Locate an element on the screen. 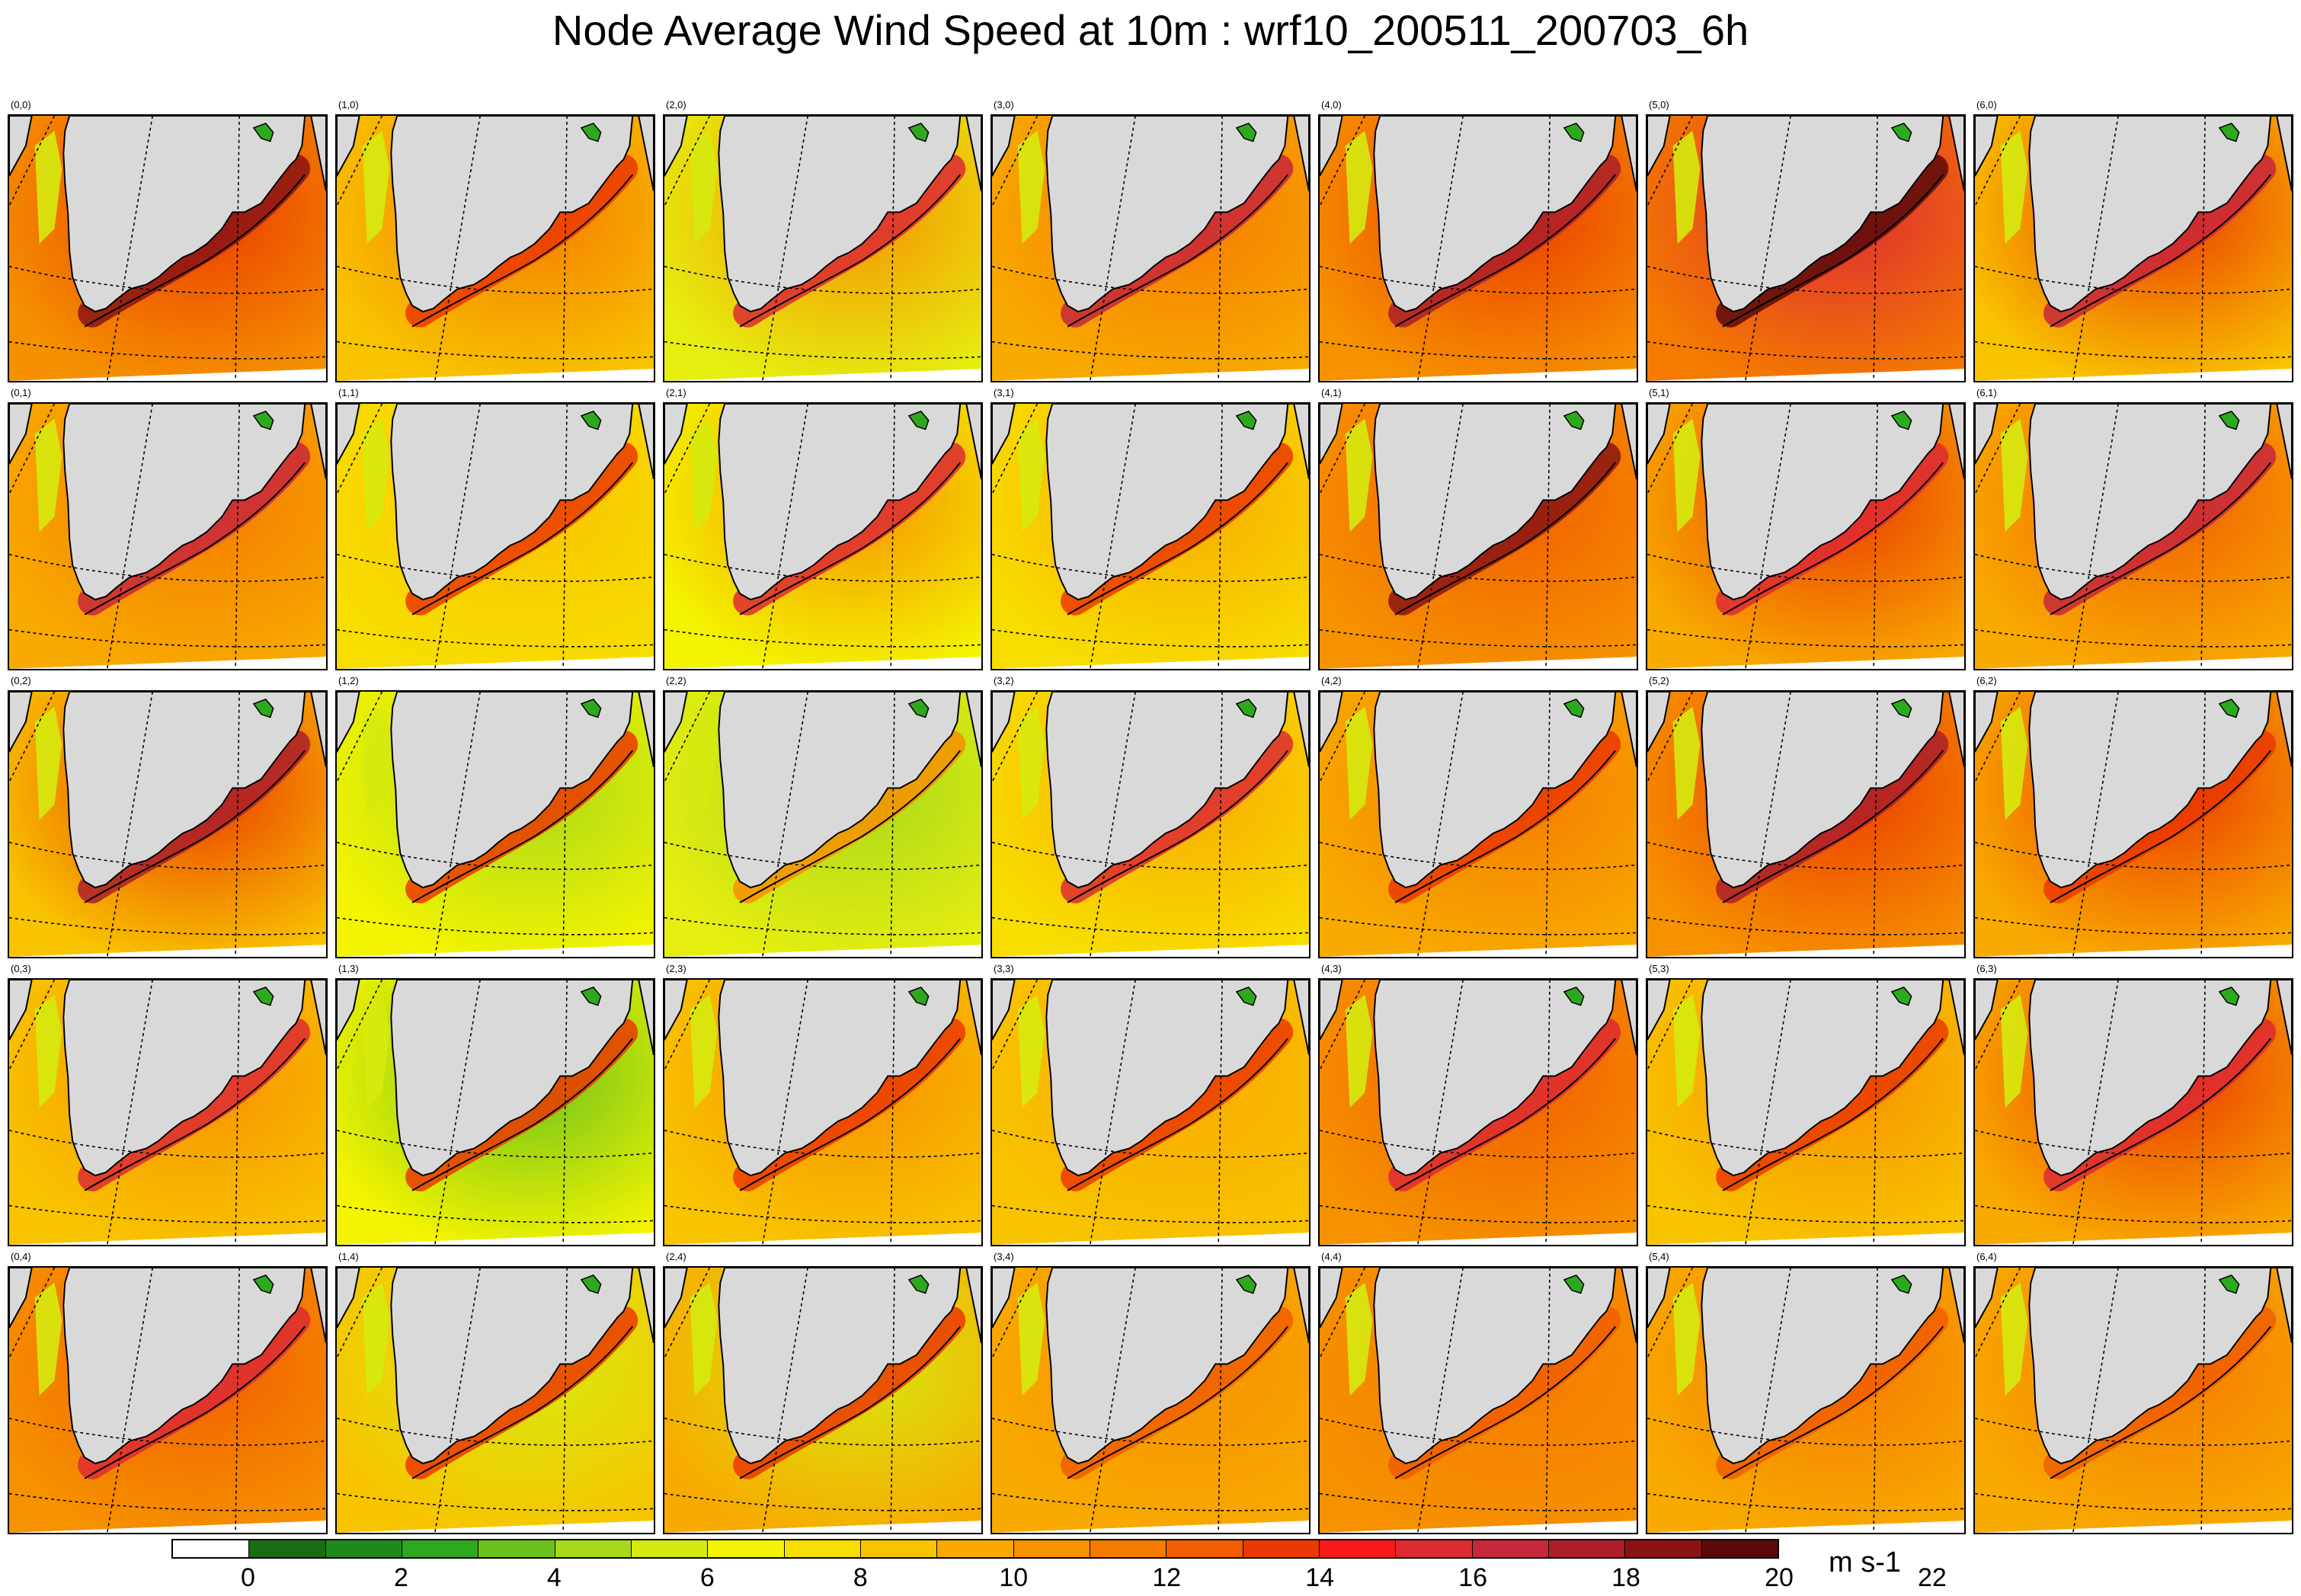  node-label: (6,2) is located at coordinates (1986, 680).